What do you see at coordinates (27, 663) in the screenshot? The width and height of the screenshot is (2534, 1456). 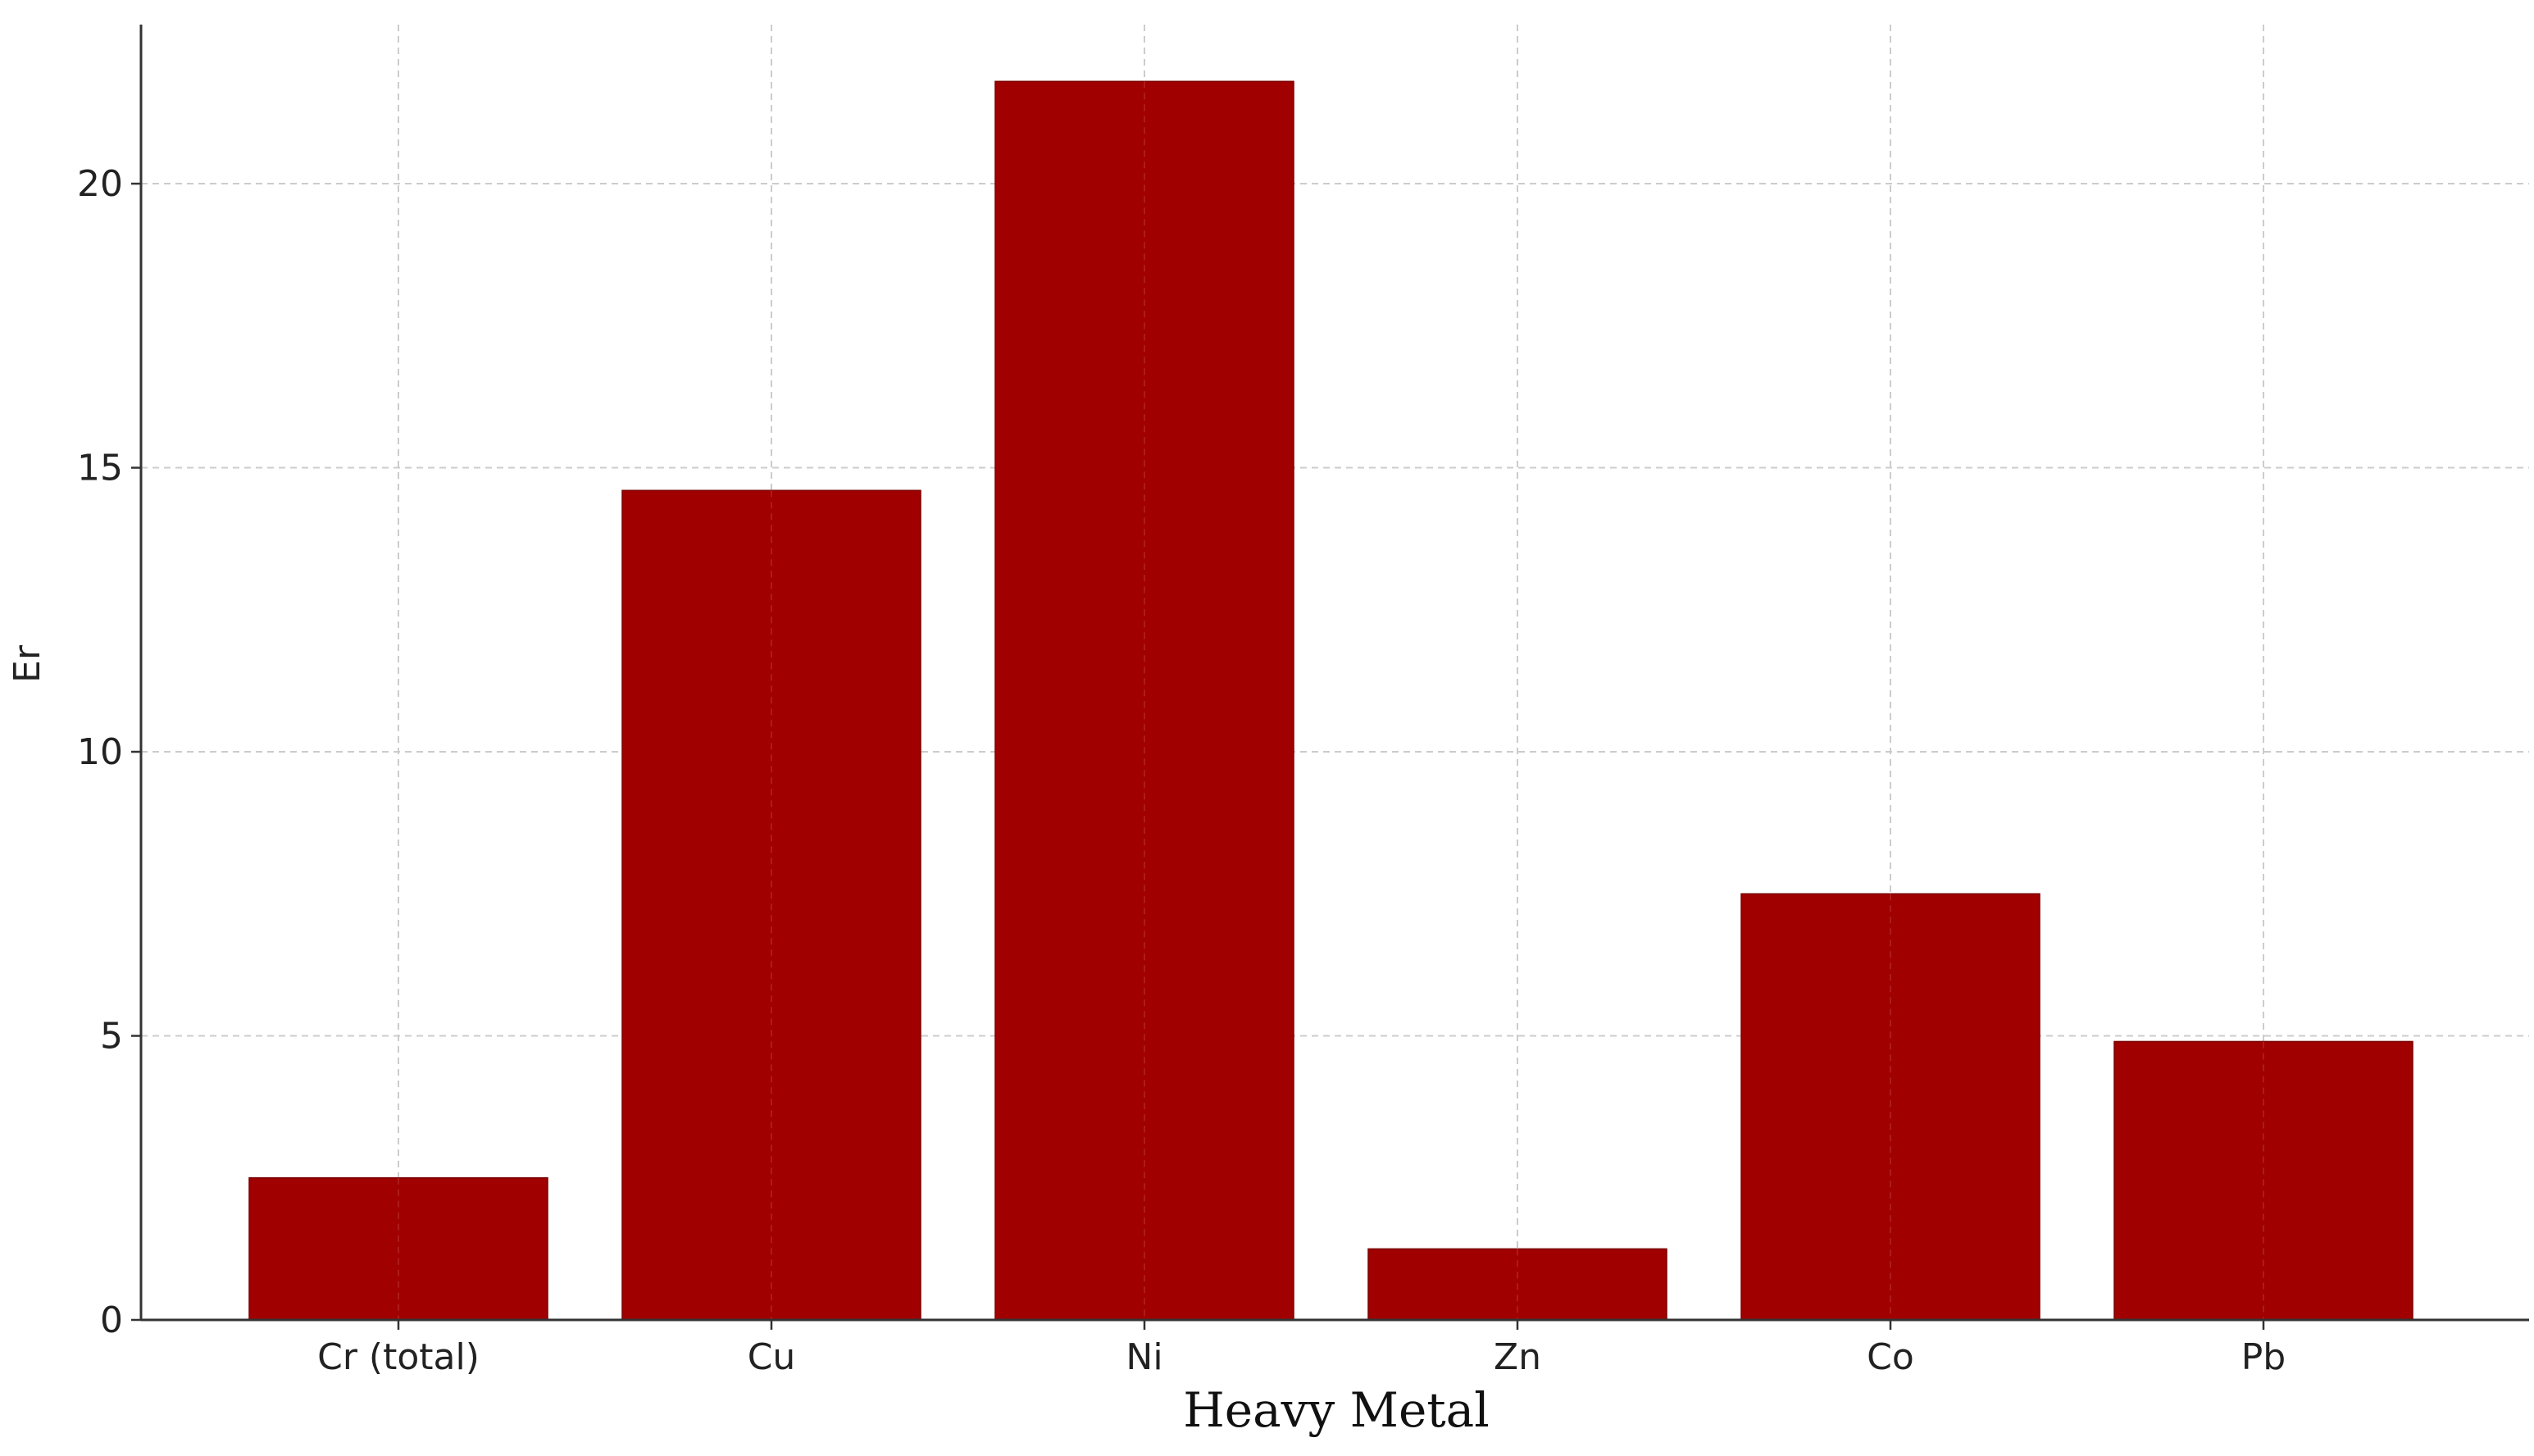 I see `y-axis-label: Er` at bounding box center [27, 663].